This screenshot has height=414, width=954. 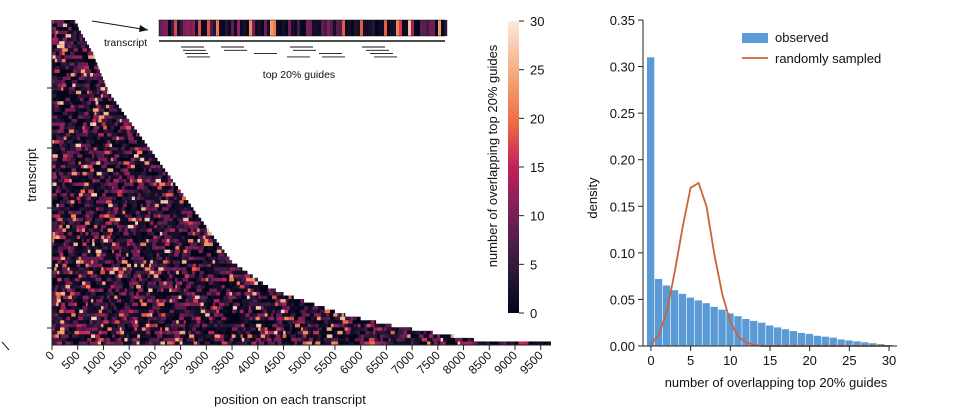 I want to click on hist-x-tick-label: 25, so click(x=849, y=360).